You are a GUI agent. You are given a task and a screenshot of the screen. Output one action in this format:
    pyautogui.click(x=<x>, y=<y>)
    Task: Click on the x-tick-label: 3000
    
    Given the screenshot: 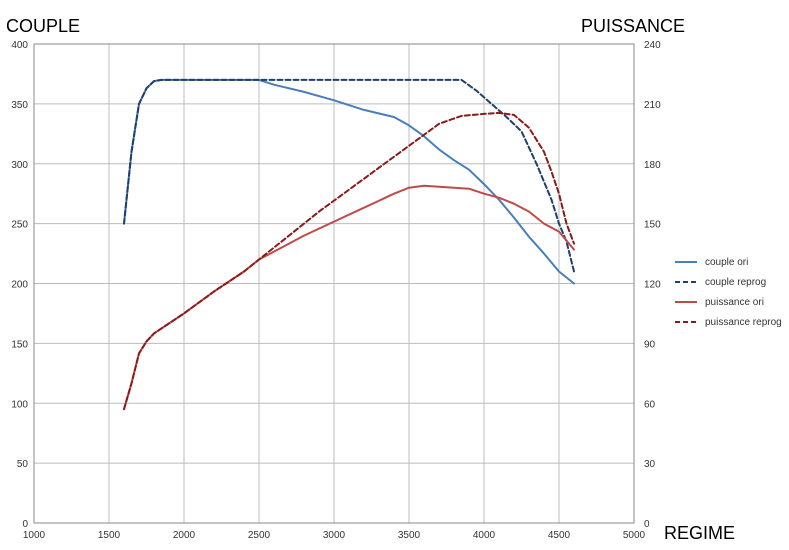 What is the action you would take?
    pyautogui.click(x=334, y=535)
    